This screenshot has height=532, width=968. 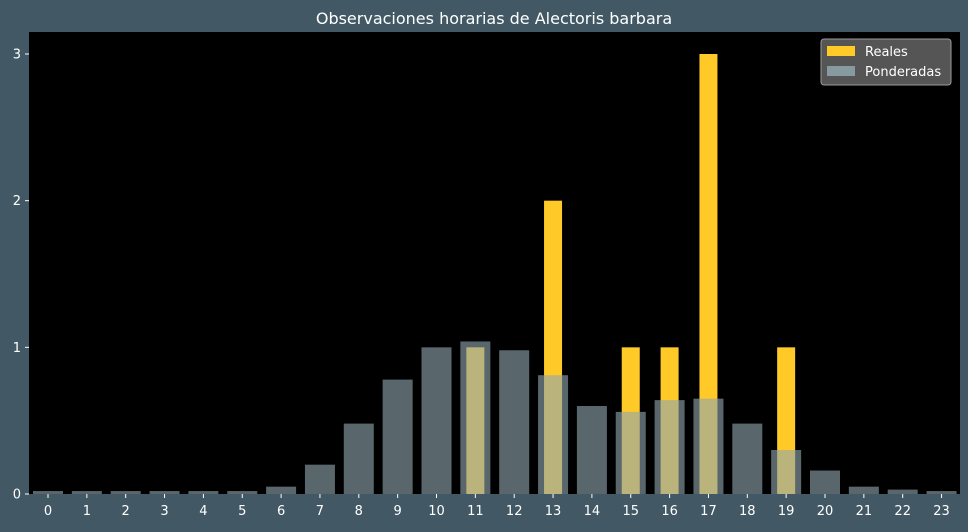 I want to click on x-tick-label: 6, so click(x=281, y=511).